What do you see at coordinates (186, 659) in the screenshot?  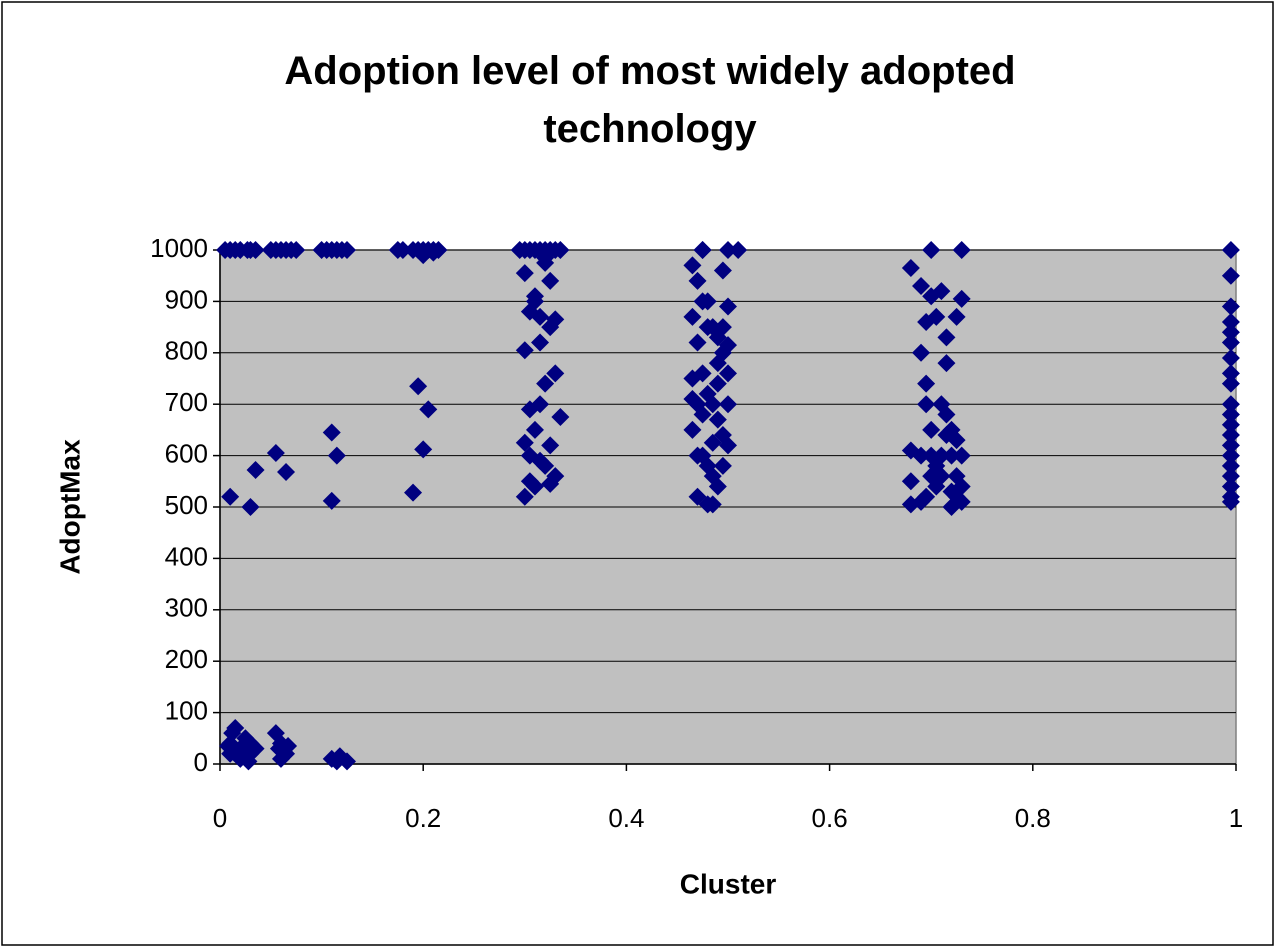 I see `y-tick-label: 200` at bounding box center [186, 659].